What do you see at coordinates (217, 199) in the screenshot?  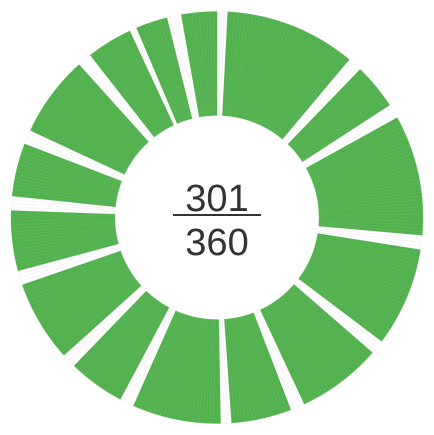 I see `count-numerator: 301` at bounding box center [217, 199].